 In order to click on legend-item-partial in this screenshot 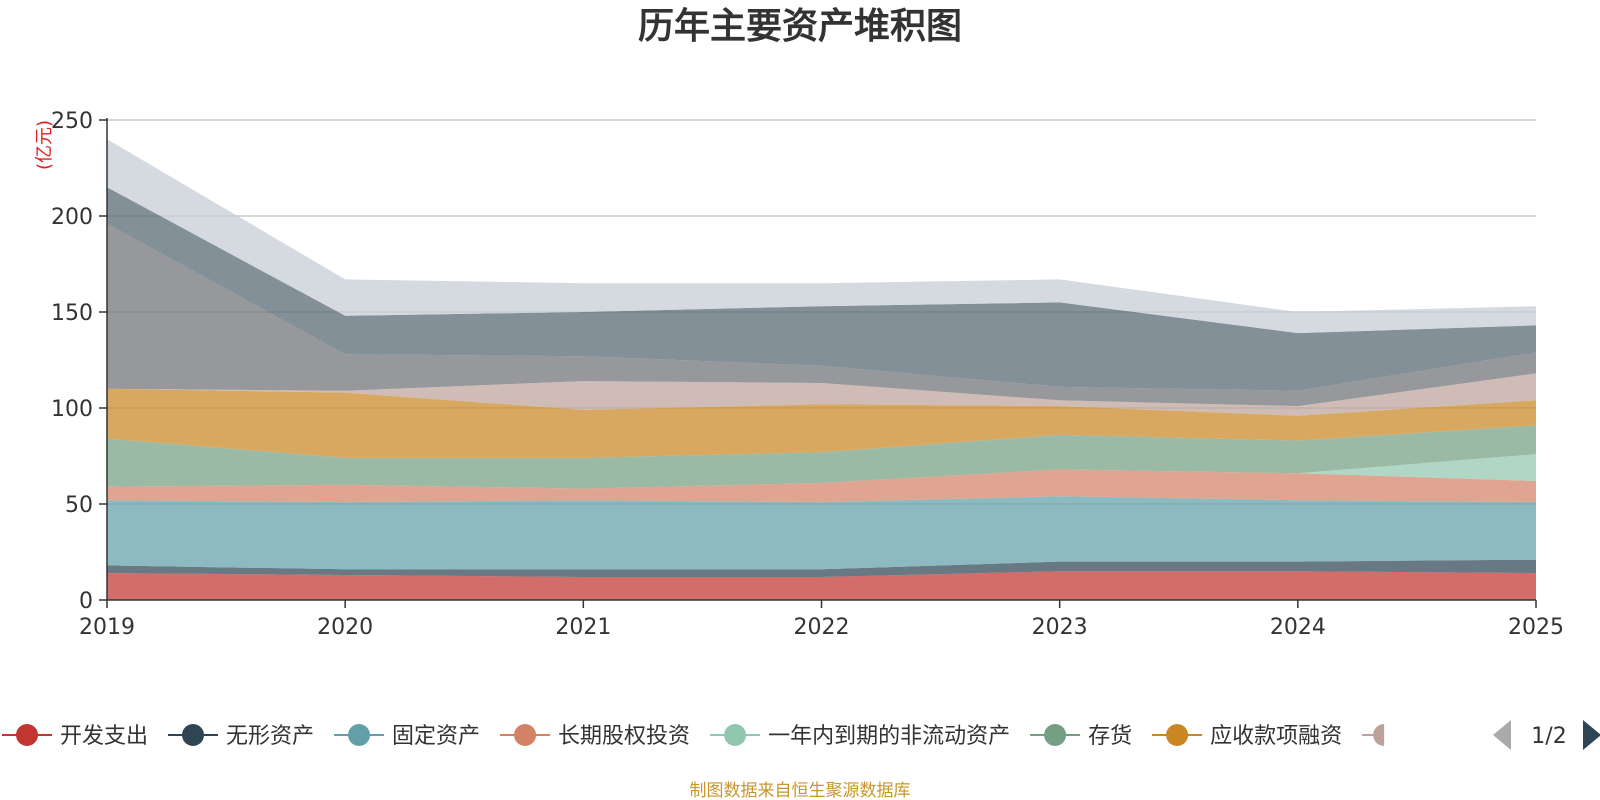, I will do `click(1373, 735)`.